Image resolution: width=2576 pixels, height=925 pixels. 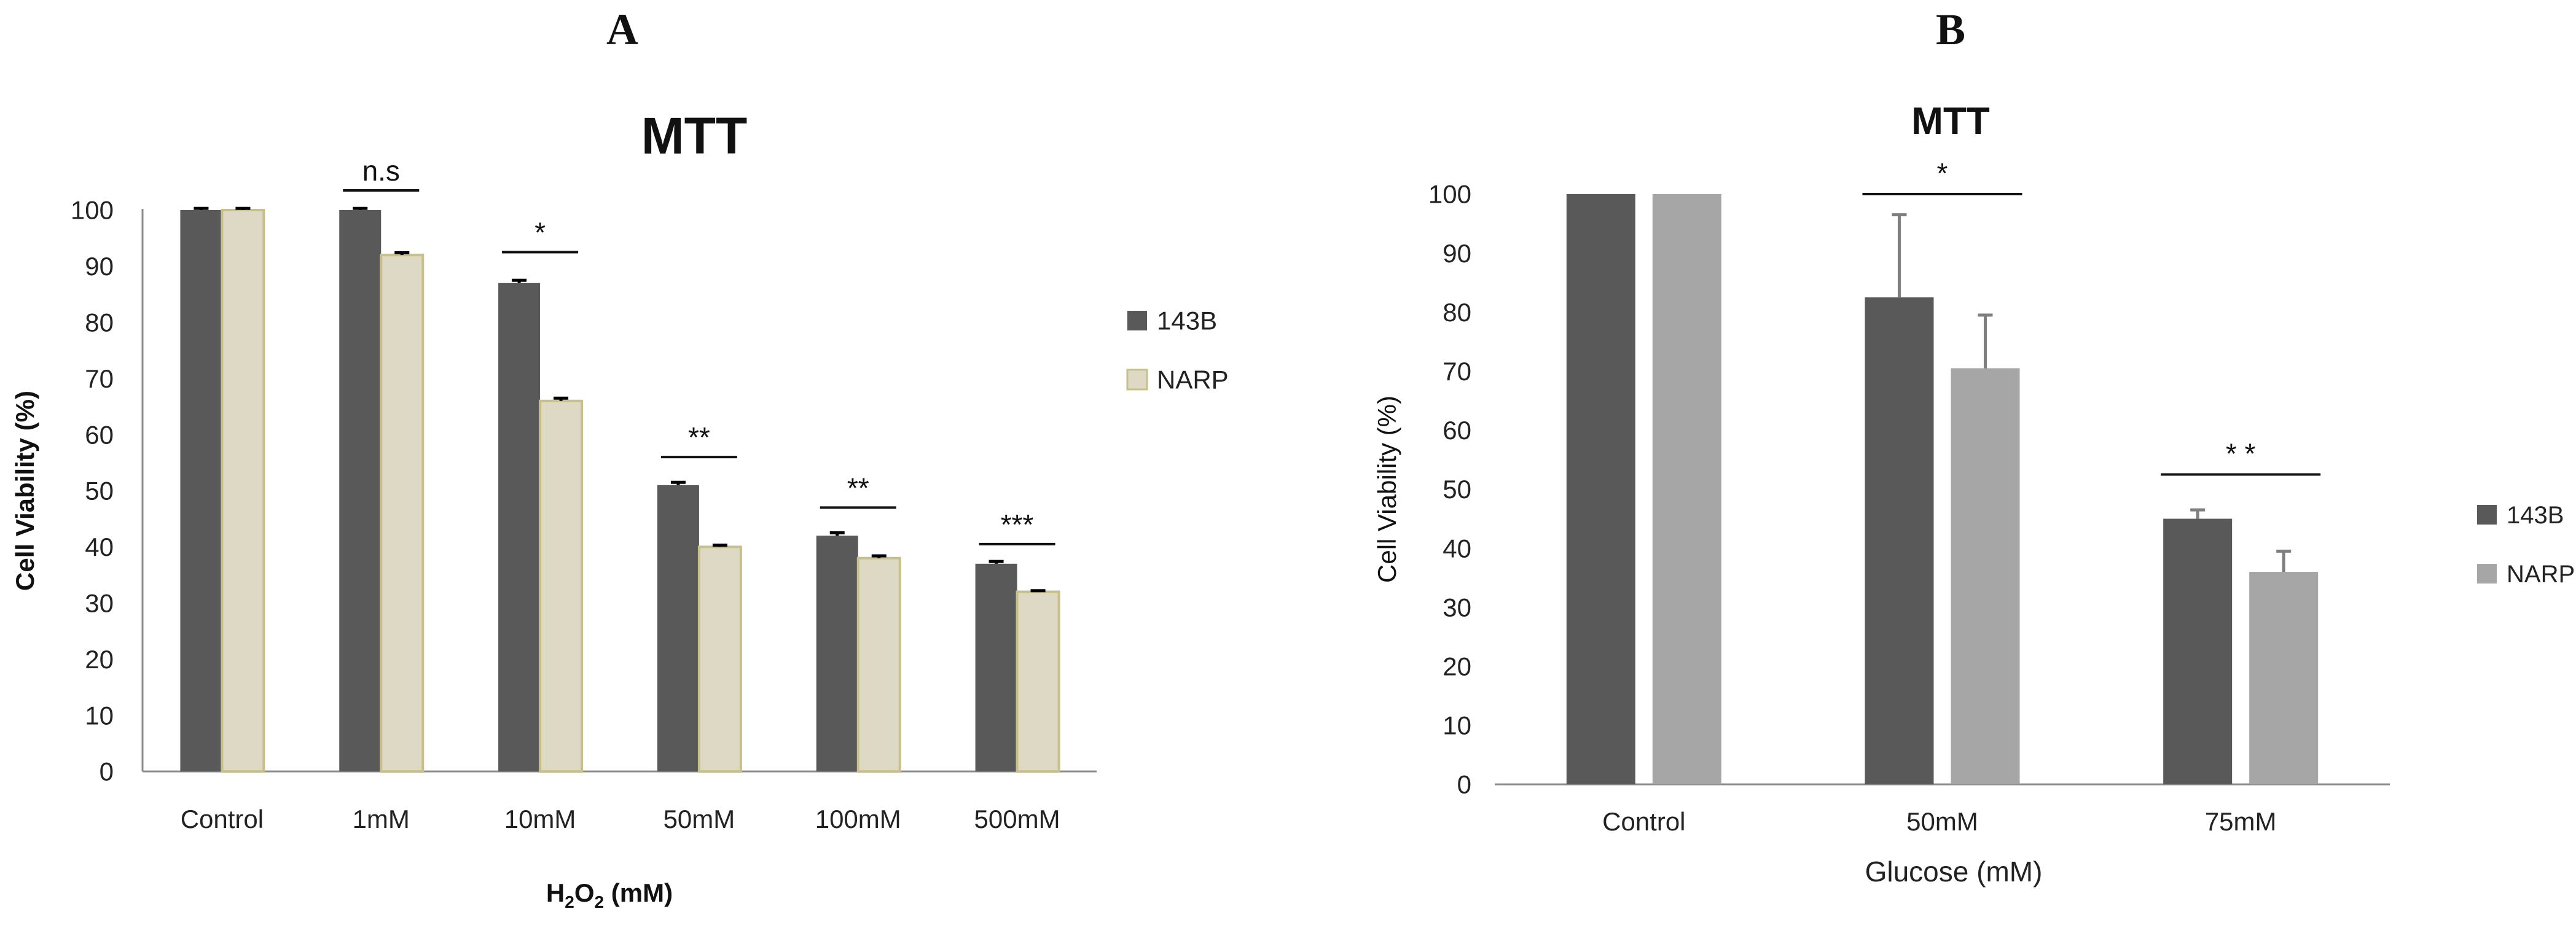 What do you see at coordinates (639, 893) in the screenshot?
I see `x-axis-label-part: (mM)` at bounding box center [639, 893].